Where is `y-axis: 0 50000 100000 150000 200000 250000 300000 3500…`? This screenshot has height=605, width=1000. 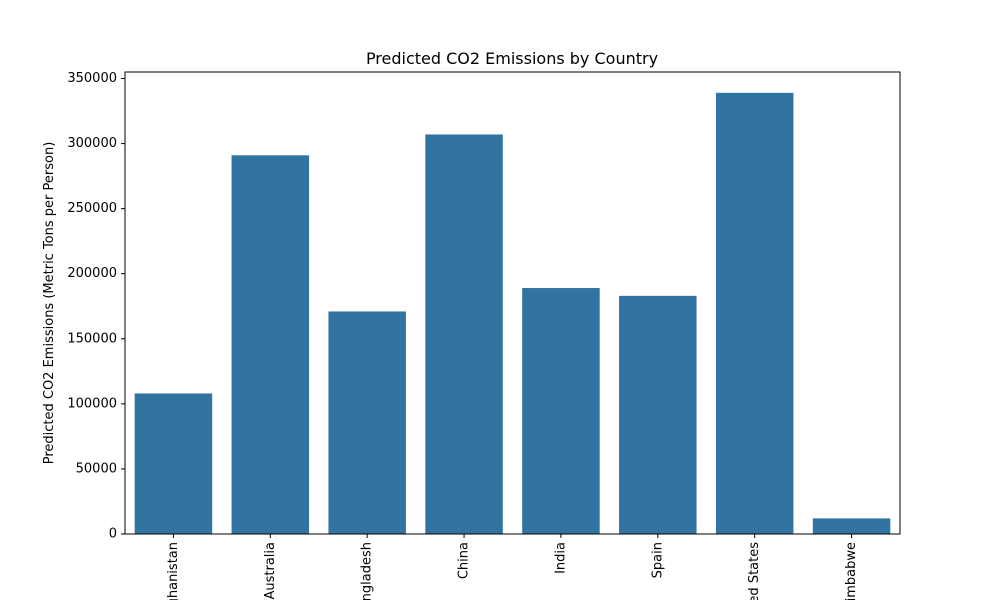
y-axis: 0 50000 100000 150000 200000 250000 300000 3500… is located at coordinates (96, 306).